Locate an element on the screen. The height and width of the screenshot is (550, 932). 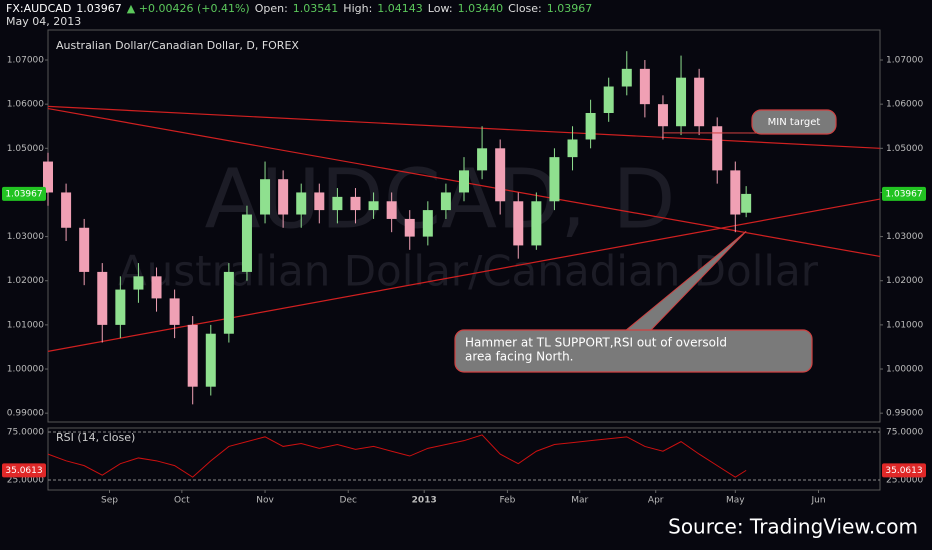
callout-text: MIN target is located at coordinates (794, 122).